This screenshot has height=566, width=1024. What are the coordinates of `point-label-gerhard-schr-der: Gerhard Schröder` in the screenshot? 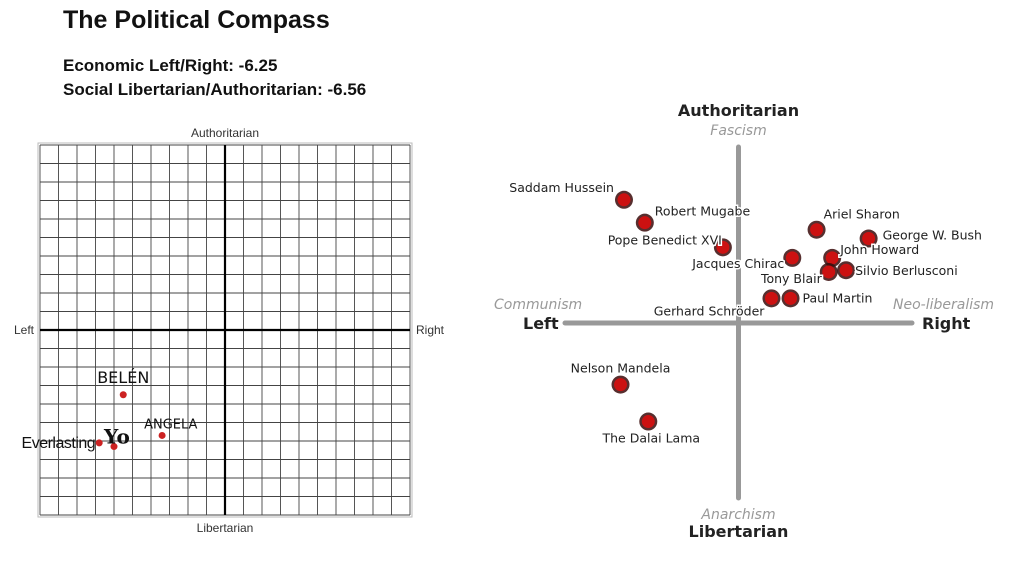 It's located at (710, 310).